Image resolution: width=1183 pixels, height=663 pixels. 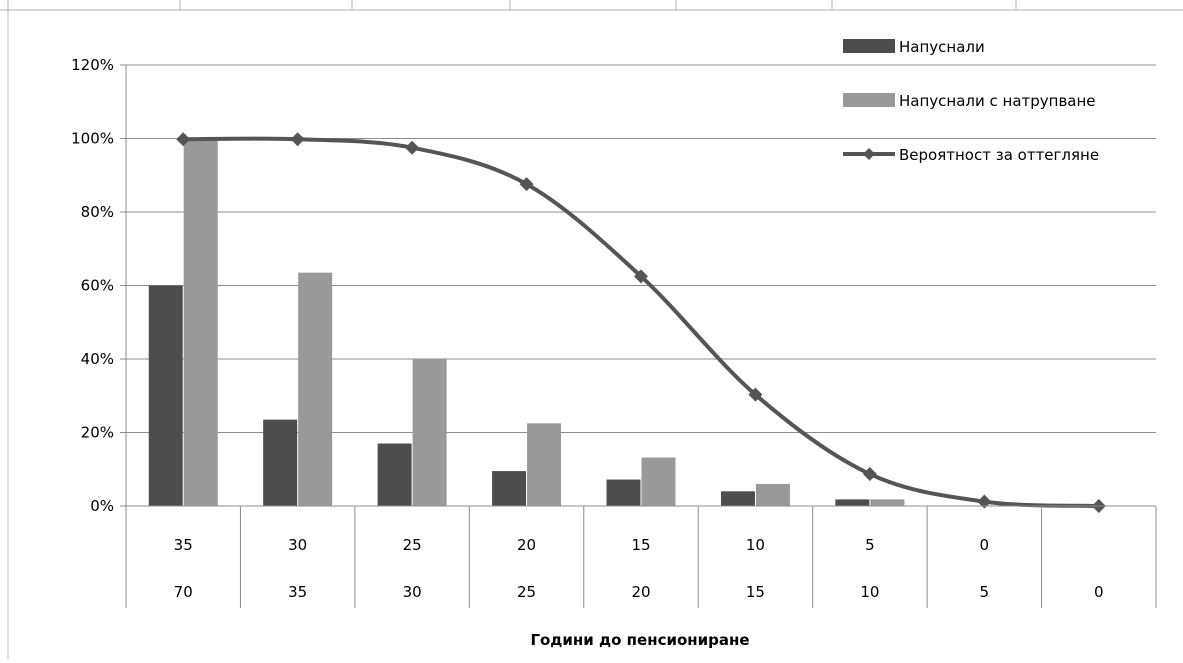 I want to click on legend-label: Вероятност за оттегляне, so click(x=999, y=155).